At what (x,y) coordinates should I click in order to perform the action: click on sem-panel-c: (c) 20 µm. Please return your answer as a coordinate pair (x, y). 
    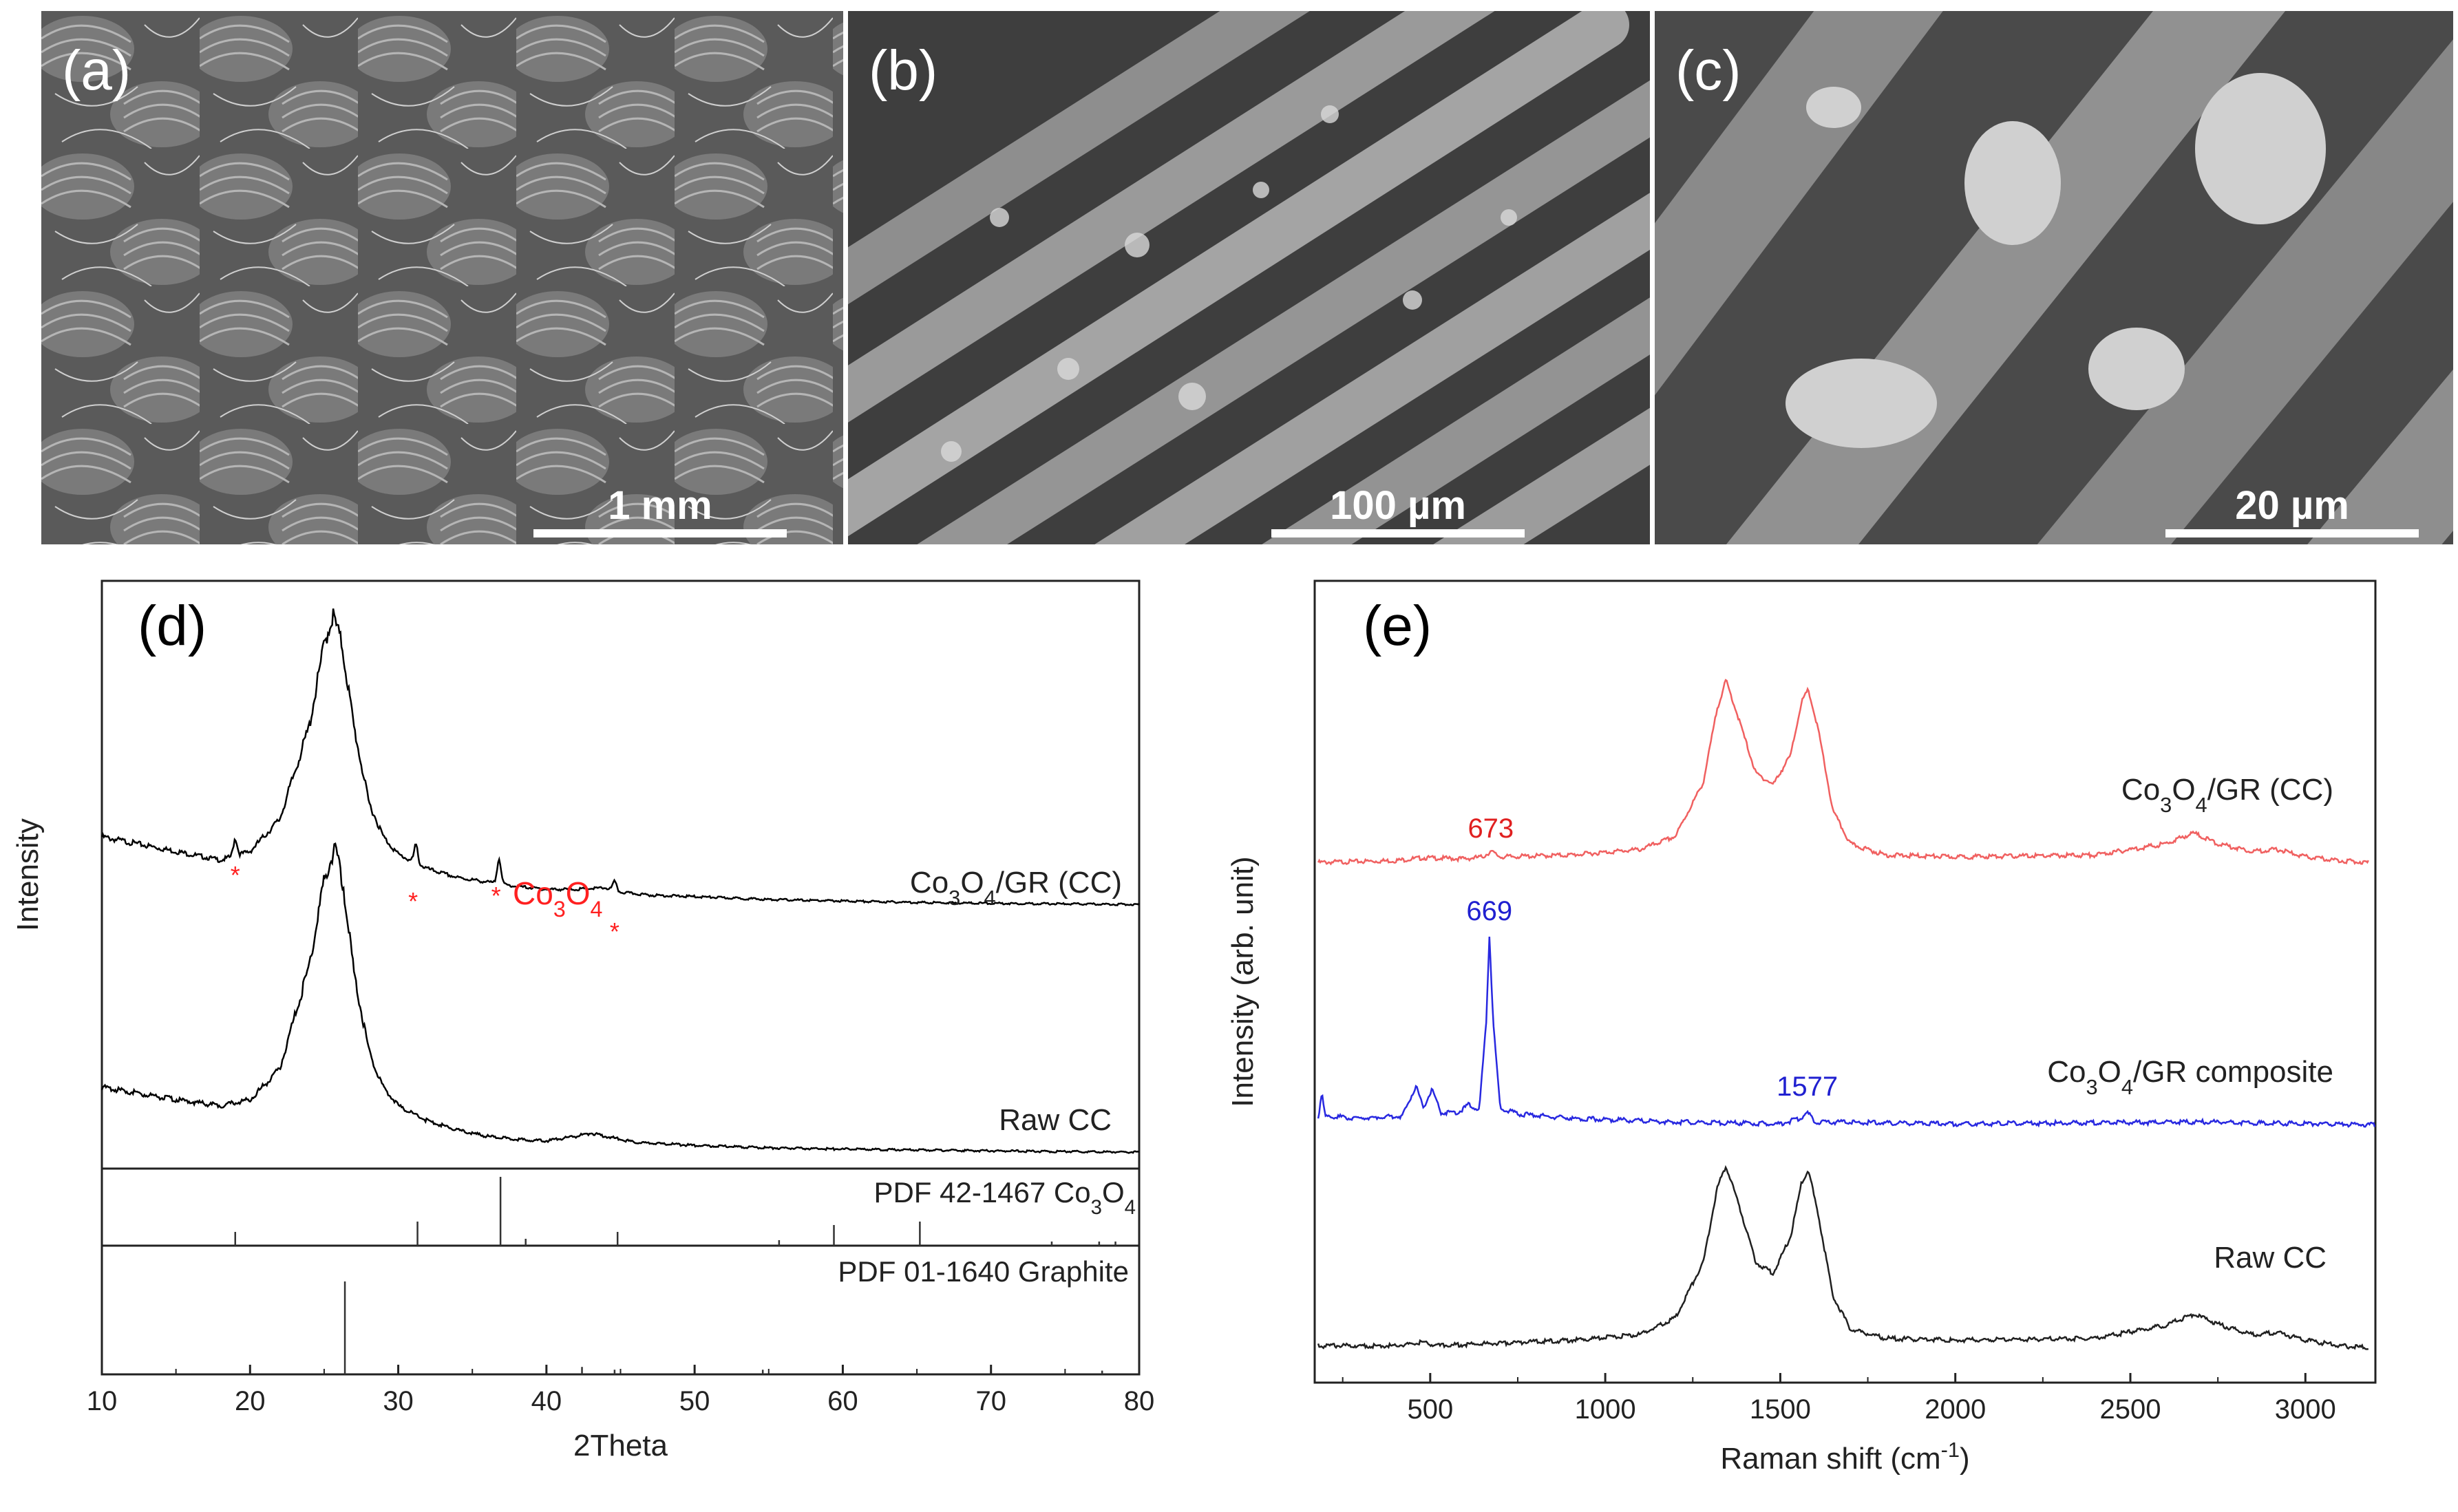
    Looking at the image, I should click on (2054, 277).